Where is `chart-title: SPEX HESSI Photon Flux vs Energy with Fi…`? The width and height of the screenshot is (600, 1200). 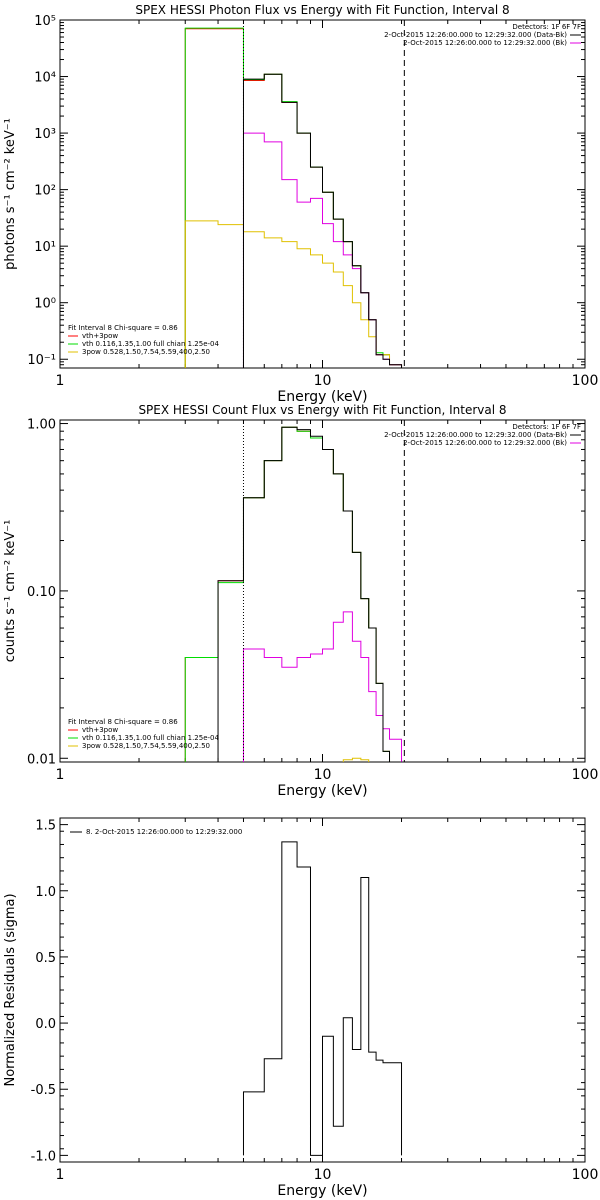 chart-title: SPEX HESSI Photon Flux vs Energy with Fi… is located at coordinates (322, 10).